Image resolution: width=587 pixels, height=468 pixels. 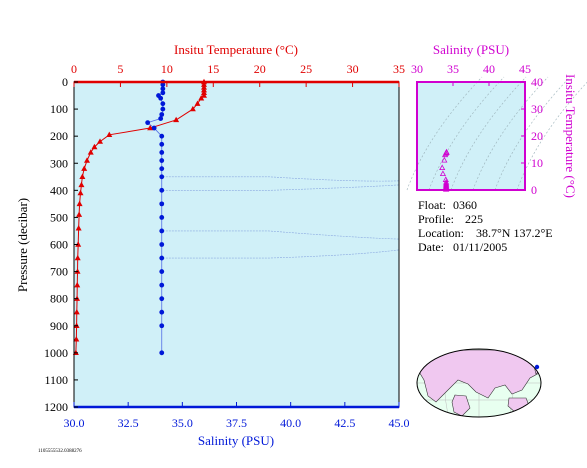 What do you see at coordinates (59, 163) in the screenshot?
I see `pressure-tick-label: 300` at bounding box center [59, 163].